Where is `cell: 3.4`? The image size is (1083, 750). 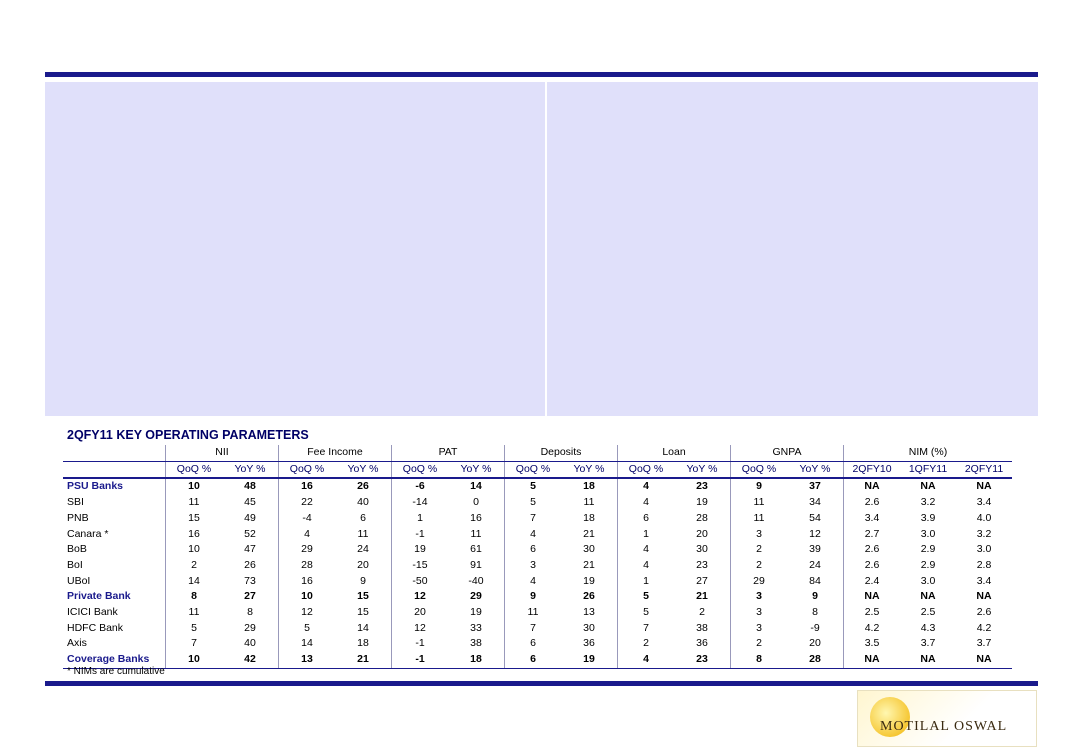 cell: 3.4 is located at coordinates (984, 580).